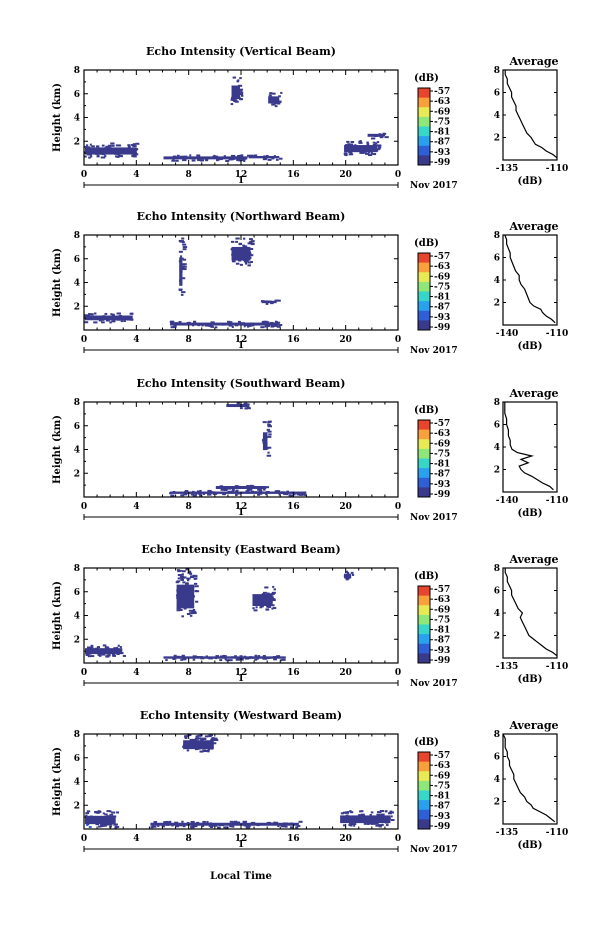 Image resolution: width=612 pixels, height=929 pixels. Describe the element at coordinates (189, 839) in the screenshot. I see `x-tick-label: 8` at that location.